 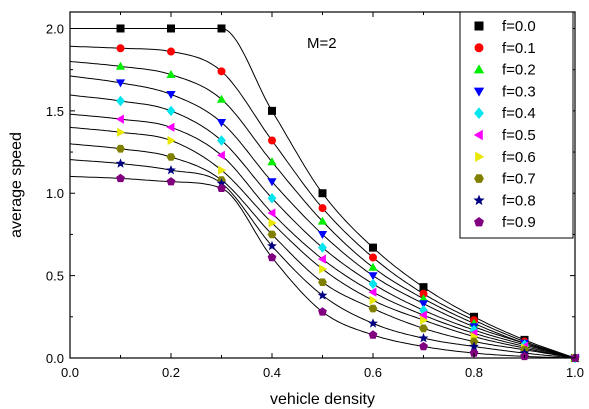 What do you see at coordinates (55, 358) in the screenshot?
I see `y-tick-label: 0.0` at bounding box center [55, 358].